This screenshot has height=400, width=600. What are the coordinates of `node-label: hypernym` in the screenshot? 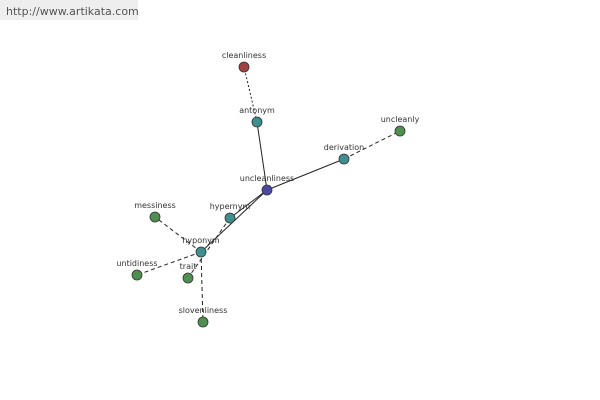 It's located at (230, 206).